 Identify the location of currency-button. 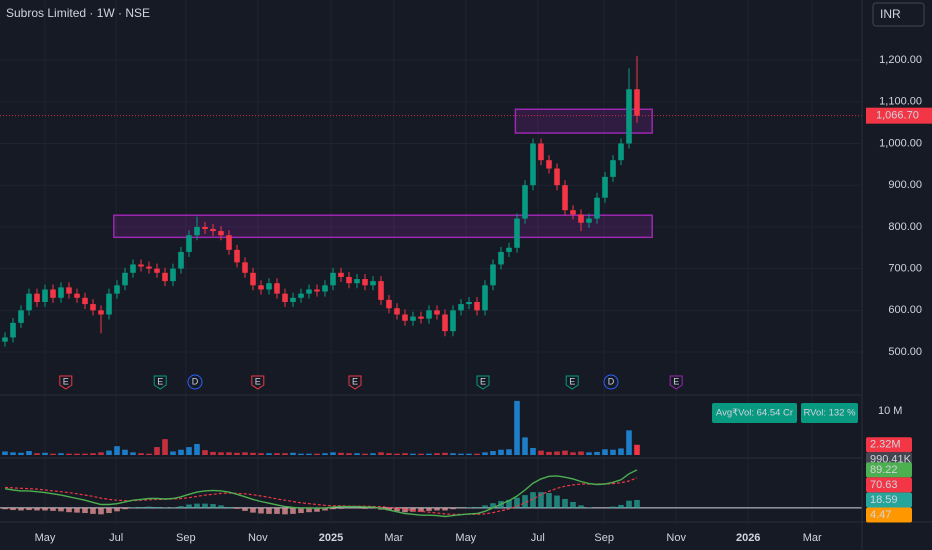
(898, 14).